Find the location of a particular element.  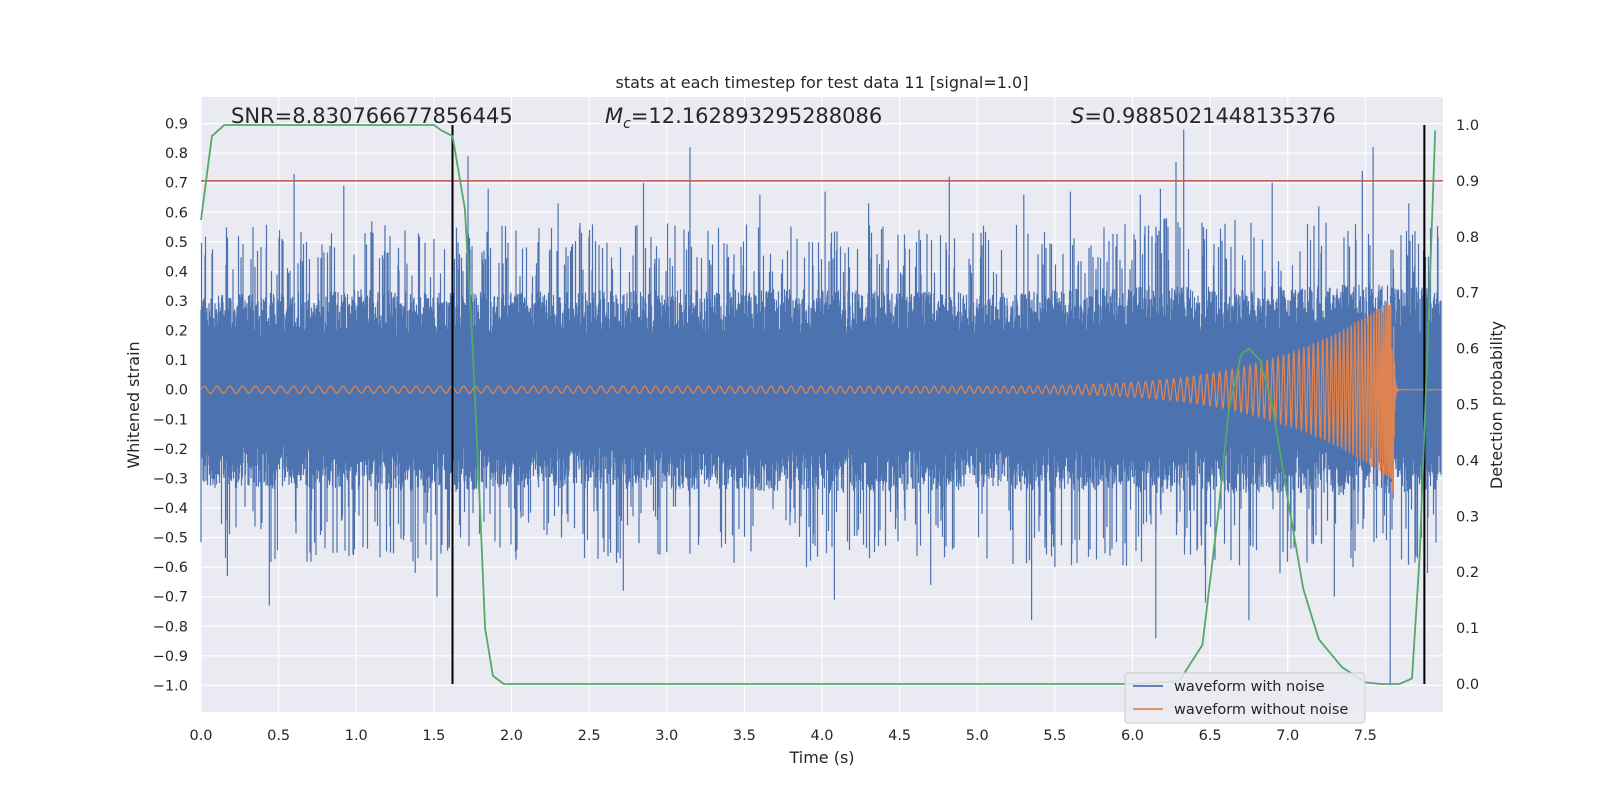

y-left-tick-label-13: −0.4 is located at coordinates (170, 509).